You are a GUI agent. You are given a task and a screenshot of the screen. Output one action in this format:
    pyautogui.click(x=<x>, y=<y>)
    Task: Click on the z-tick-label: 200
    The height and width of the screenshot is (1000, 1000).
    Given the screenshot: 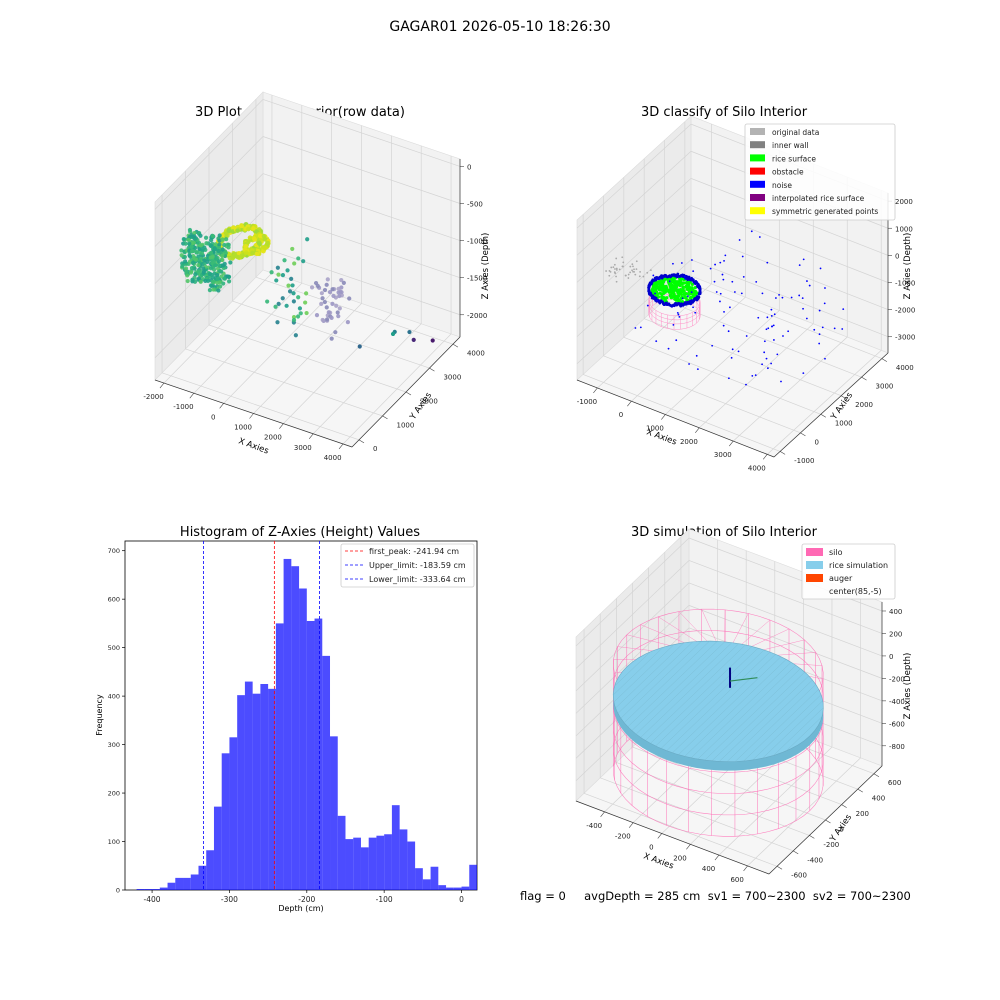 What is the action you would take?
    pyautogui.click(x=895, y=634)
    